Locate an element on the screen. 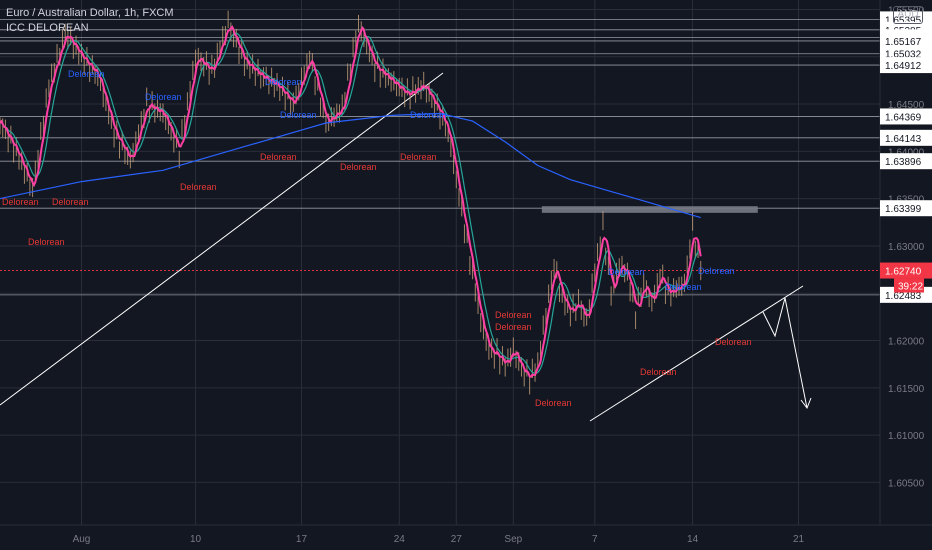 The image size is (932, 550). x-tick-label: 24 is located at coordinates (400, 539).